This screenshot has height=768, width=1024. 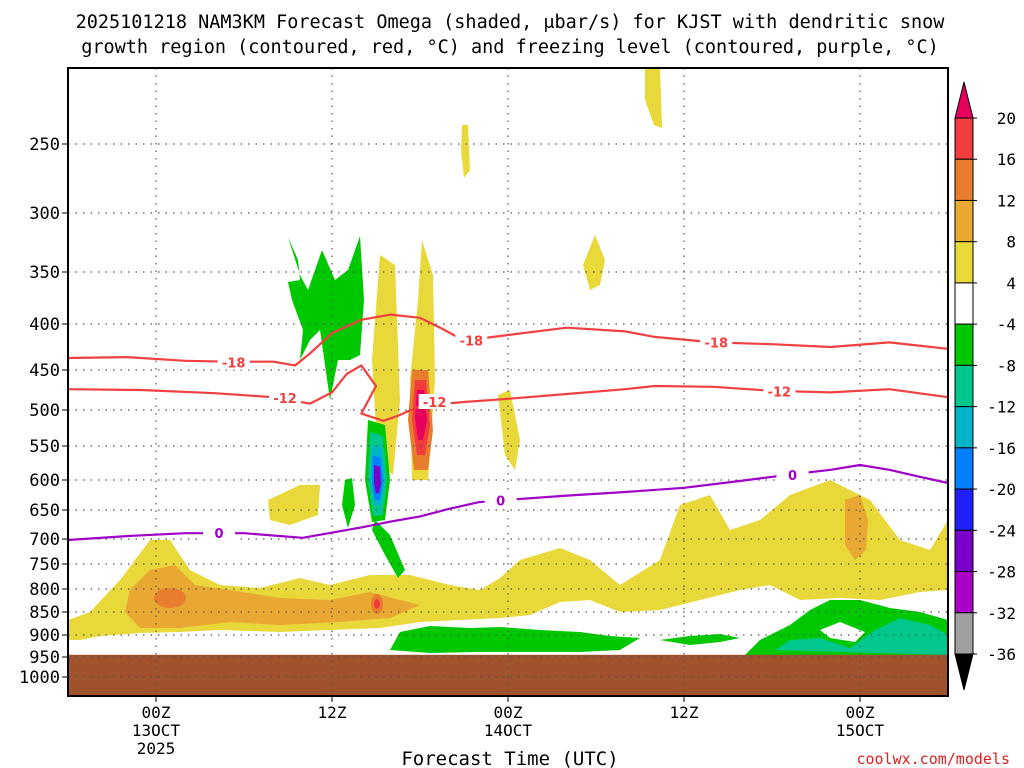 I want to click on colorbar-label: 20, so click(x=1006, y=118).